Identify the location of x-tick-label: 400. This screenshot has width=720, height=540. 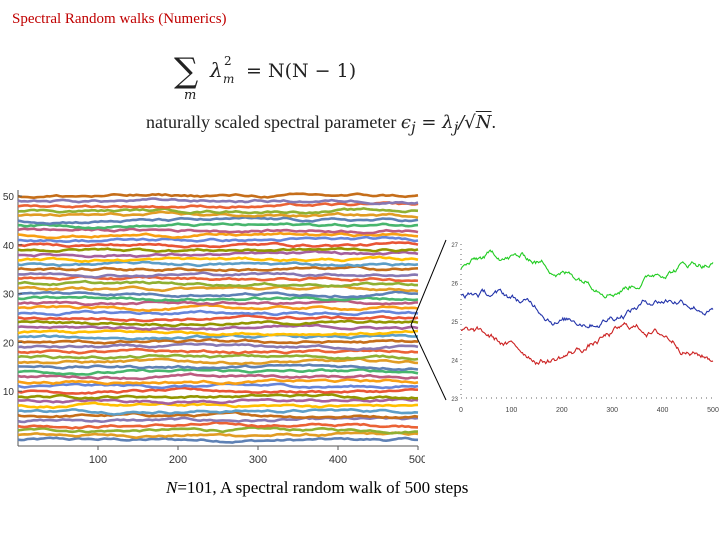
(338, 459).